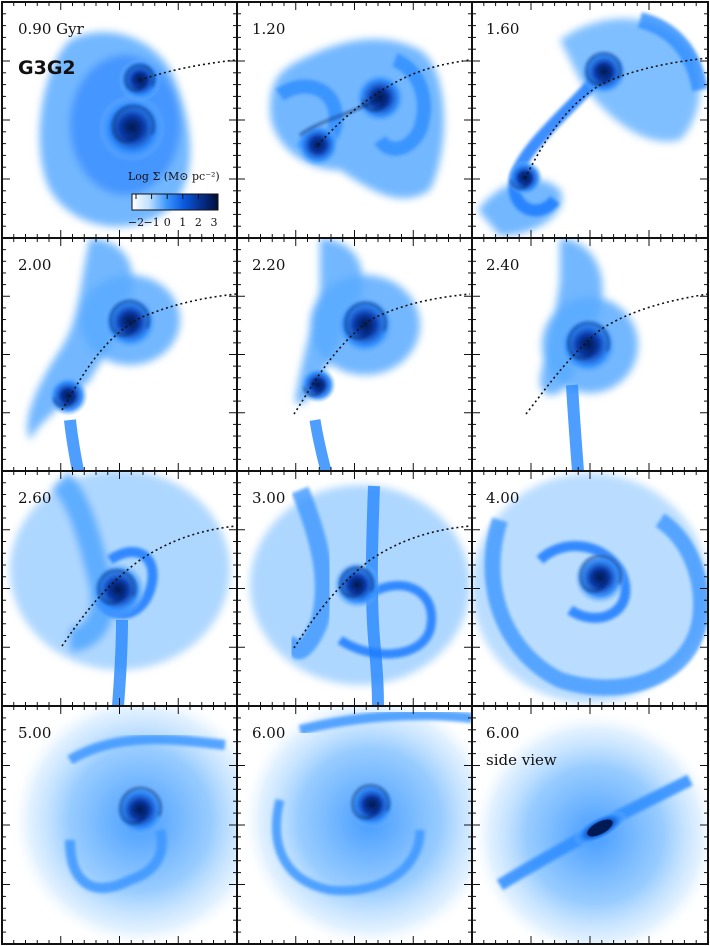  I want to click on colorbar: Log Σ (M⊙ pc⁻²) −2 −1 0 1 2 3, so click(174, 199).